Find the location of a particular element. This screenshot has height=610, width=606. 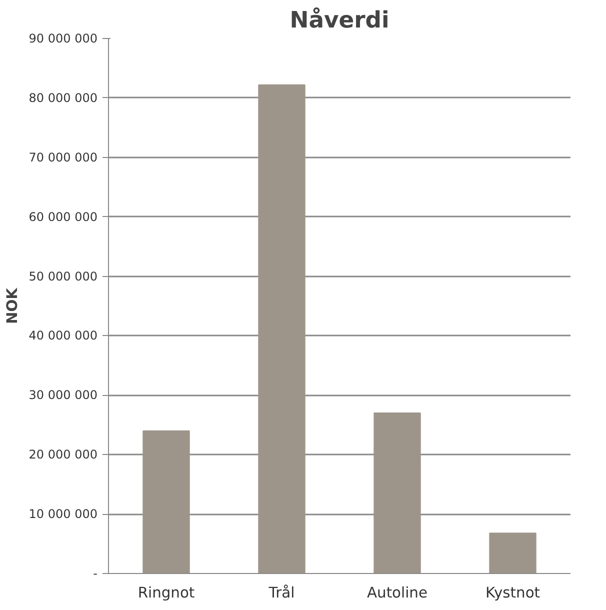

y-tick-label: 50 000 000 is located at coordinates (63, 276).